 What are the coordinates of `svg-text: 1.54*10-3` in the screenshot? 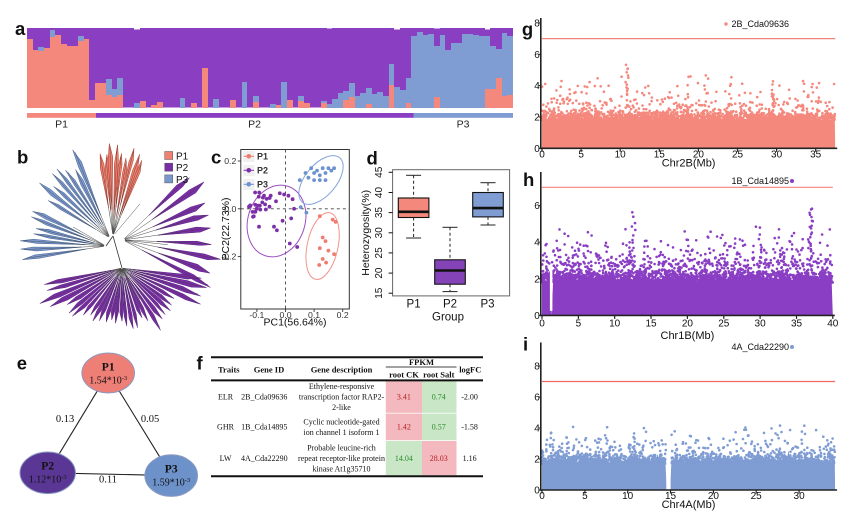 It's located at (108, 381).